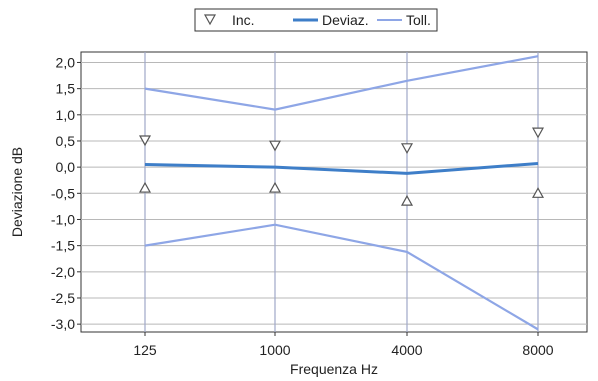  I want to click on y-tick-label: 1,5, so click(66, 89).